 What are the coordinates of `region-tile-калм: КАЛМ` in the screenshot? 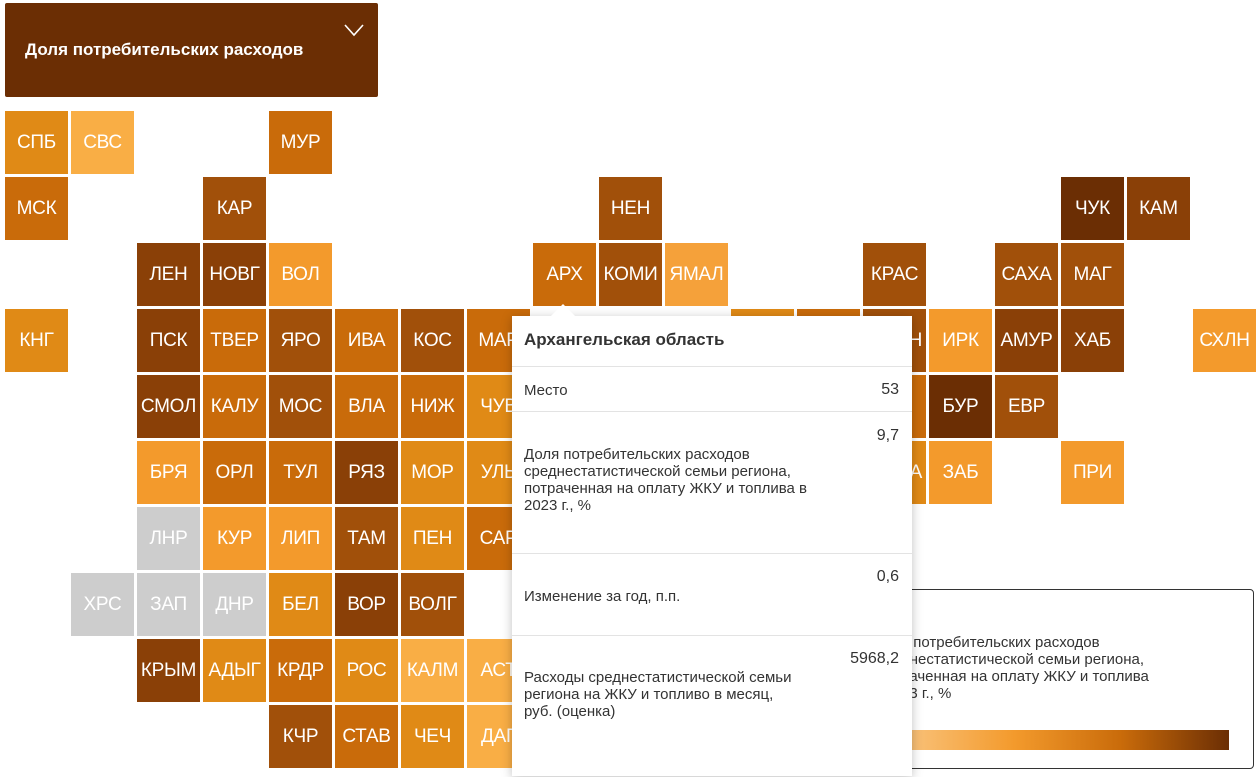 It's located at (432, 670).